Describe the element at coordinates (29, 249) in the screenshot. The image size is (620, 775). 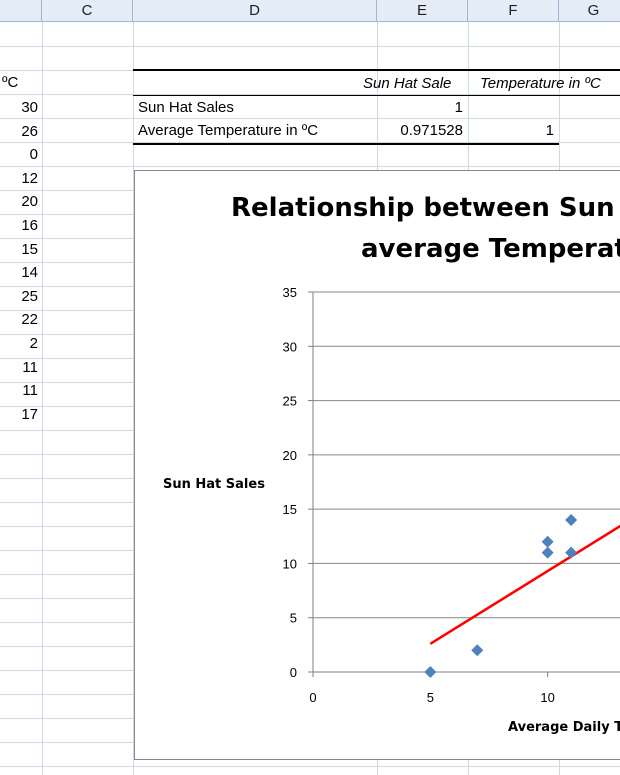
I see `cell-b-value: 15` at that location.